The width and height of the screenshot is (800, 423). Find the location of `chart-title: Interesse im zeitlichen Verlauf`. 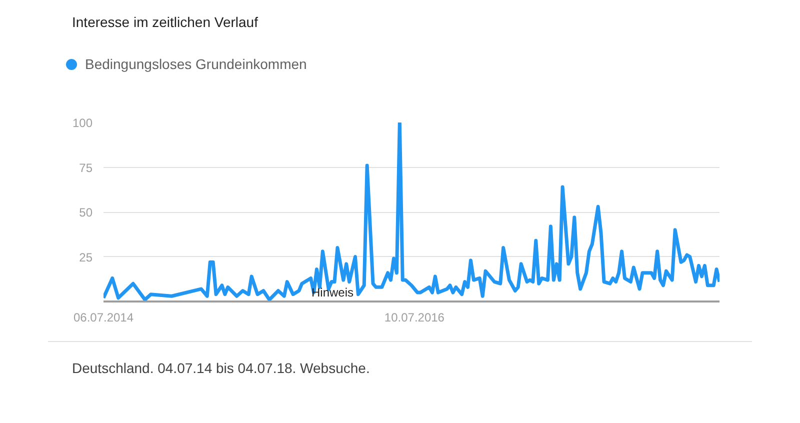

chart-title: Interesse im zeitlichen Verlauf is located at coordinates (165, 22).